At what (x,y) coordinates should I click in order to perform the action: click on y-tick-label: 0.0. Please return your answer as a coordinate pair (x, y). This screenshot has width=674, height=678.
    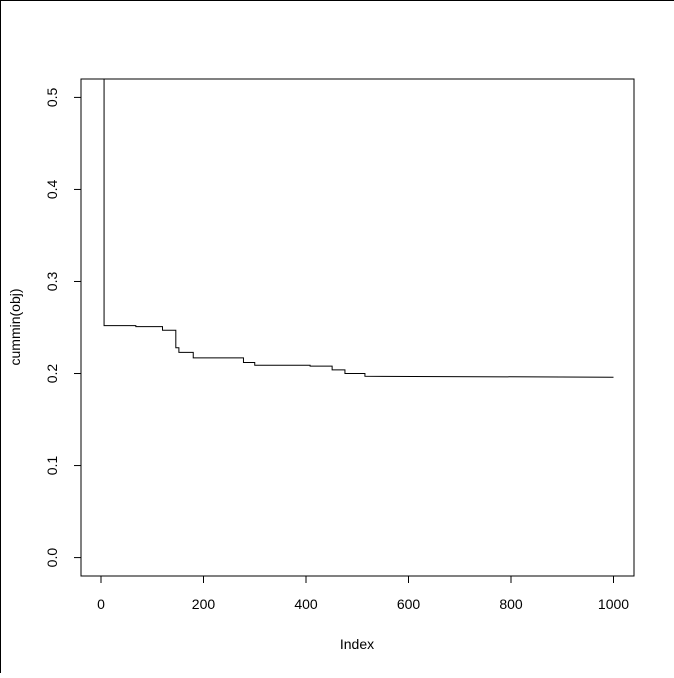
    Looking at the image, I should click on (52, 558).